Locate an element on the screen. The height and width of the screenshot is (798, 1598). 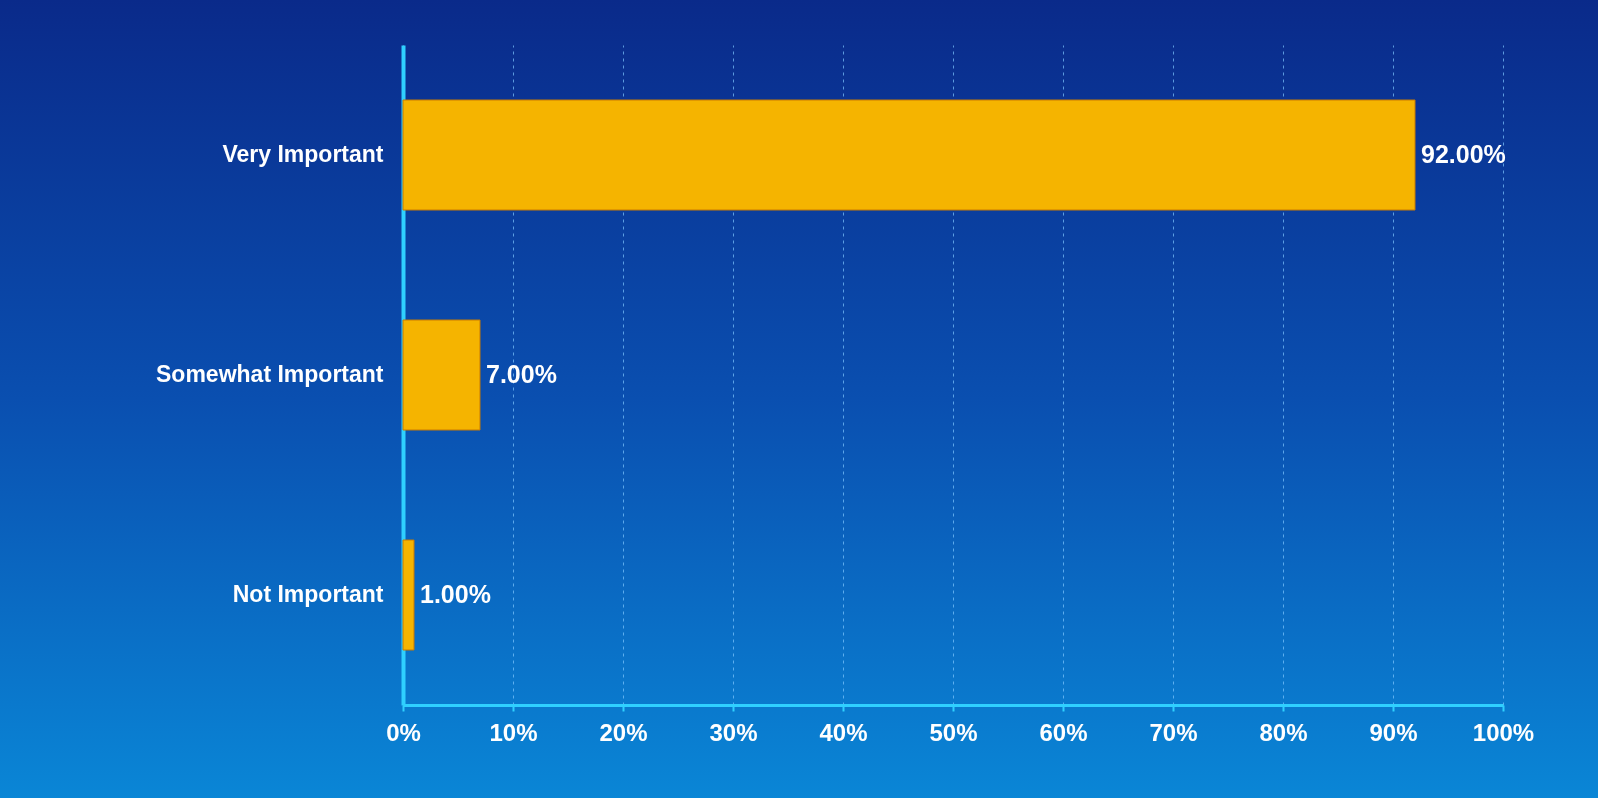
y-tick-label: Not Important is located at coordinates (308, 594).